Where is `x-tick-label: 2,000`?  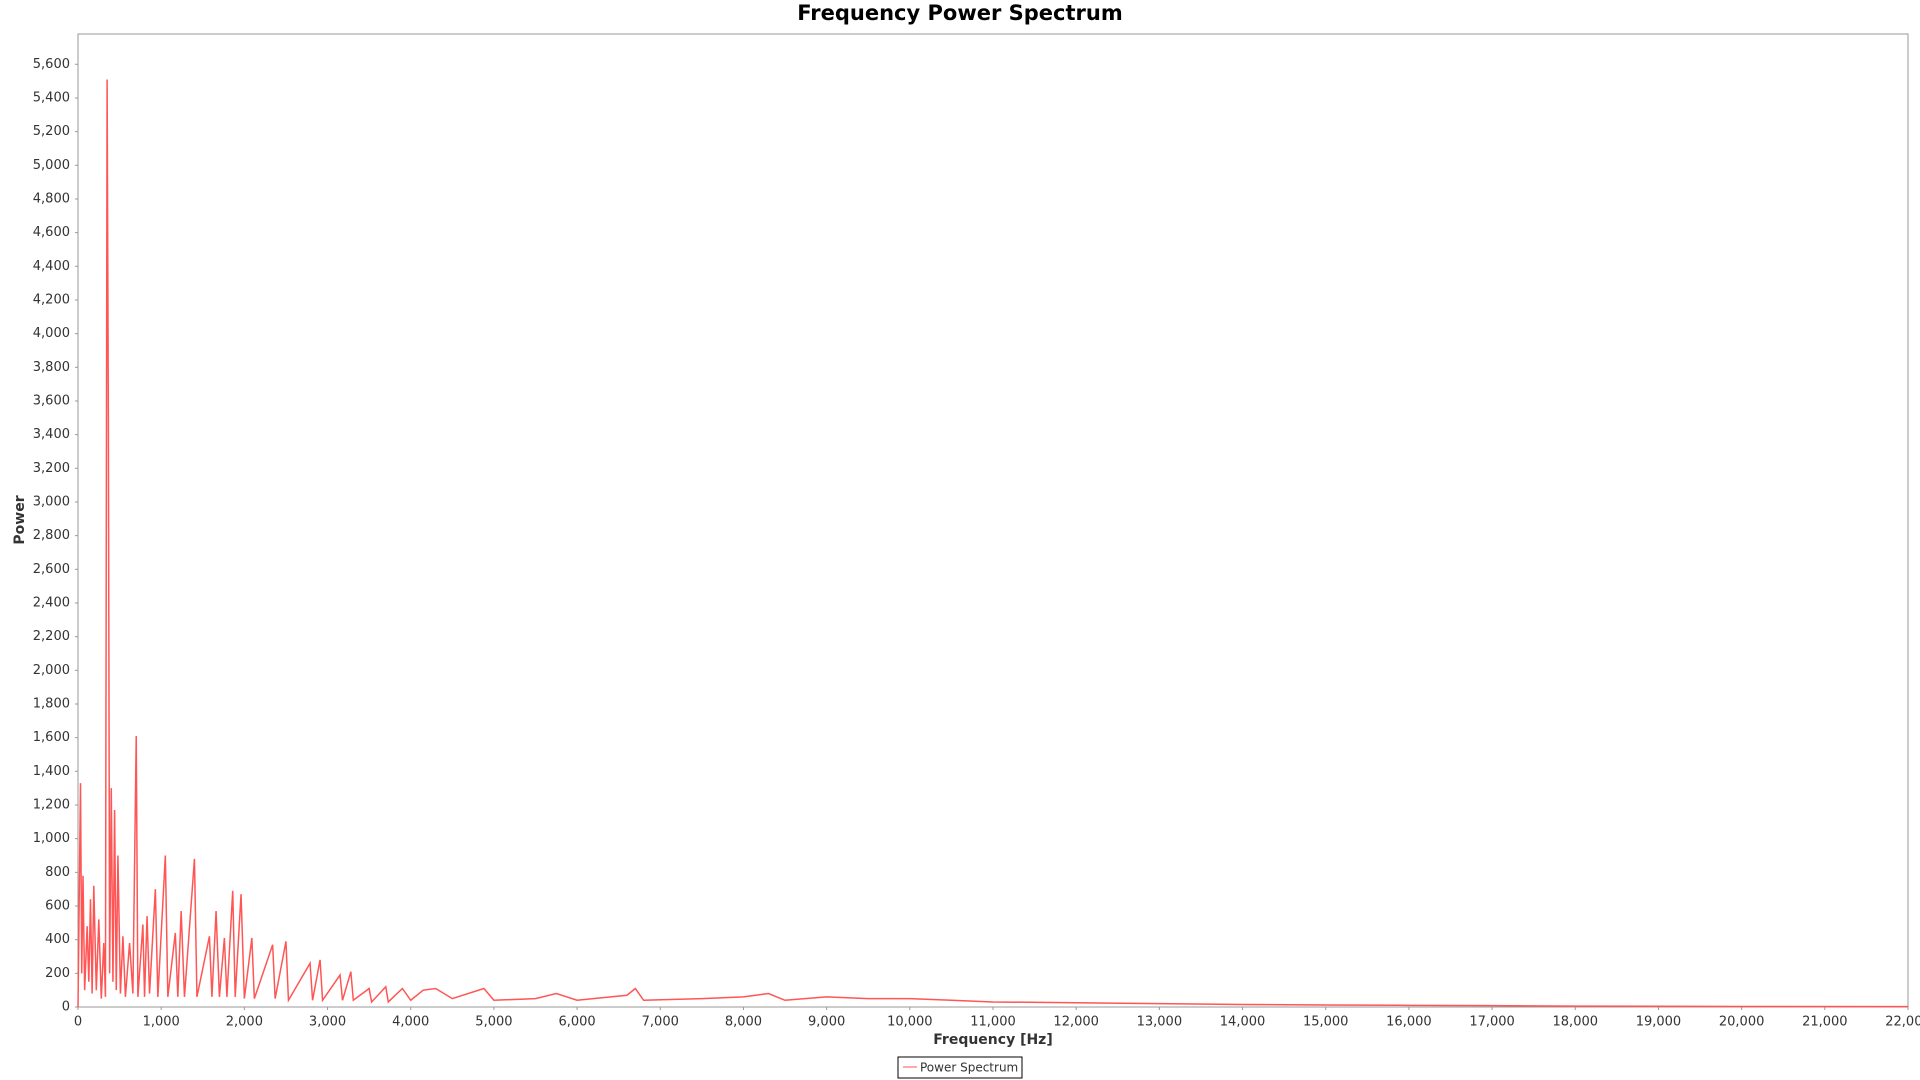 x-tick-label: 2,000 is located at coordinates (244, 1022).